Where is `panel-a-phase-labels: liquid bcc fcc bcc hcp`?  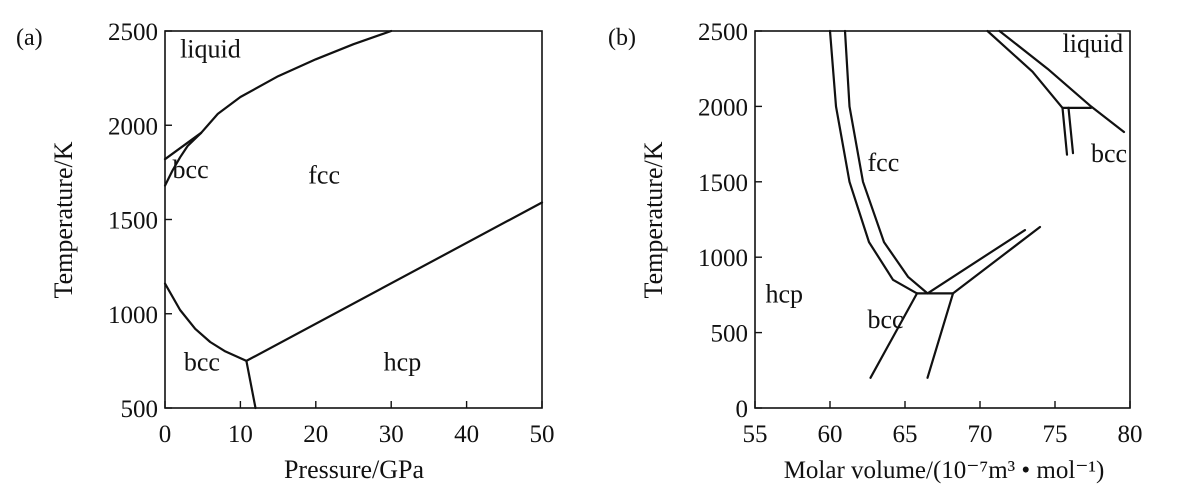 panel-a-phase-labels: liquid bcc fcc bcc hcp is located at coordinates (297, 205).